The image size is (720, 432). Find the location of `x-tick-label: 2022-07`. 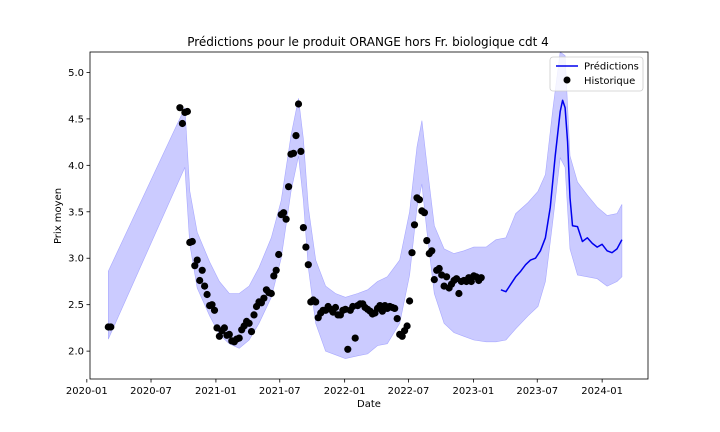

x-tick-label: 2022-07 is located at coordinates (409, 391).